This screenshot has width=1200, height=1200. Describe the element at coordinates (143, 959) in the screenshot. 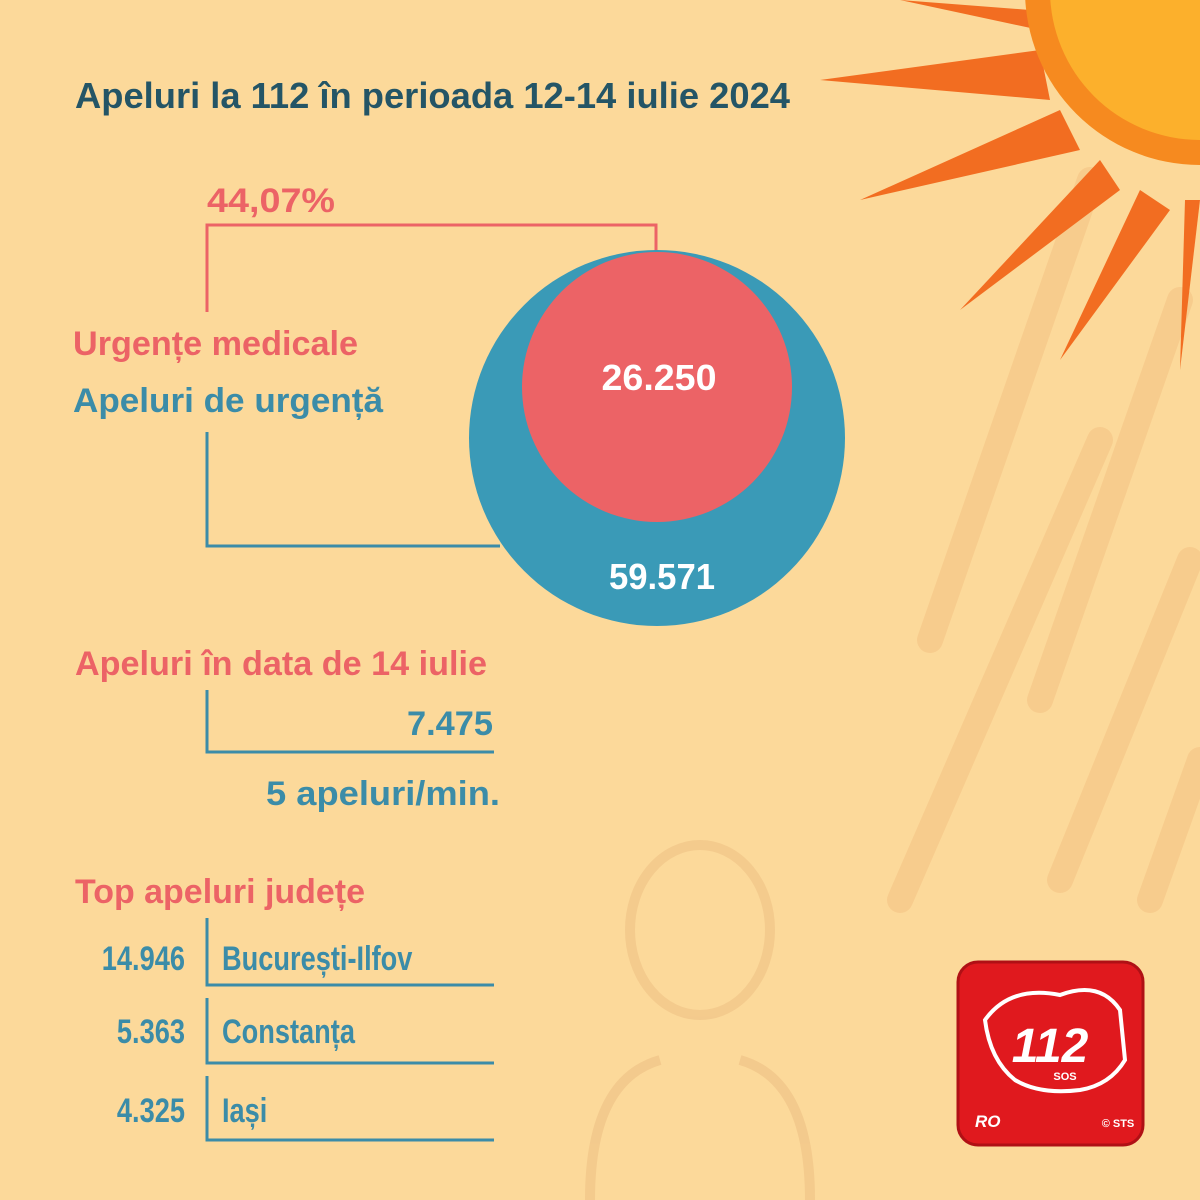

I see `county-count: 14.946` at that location.